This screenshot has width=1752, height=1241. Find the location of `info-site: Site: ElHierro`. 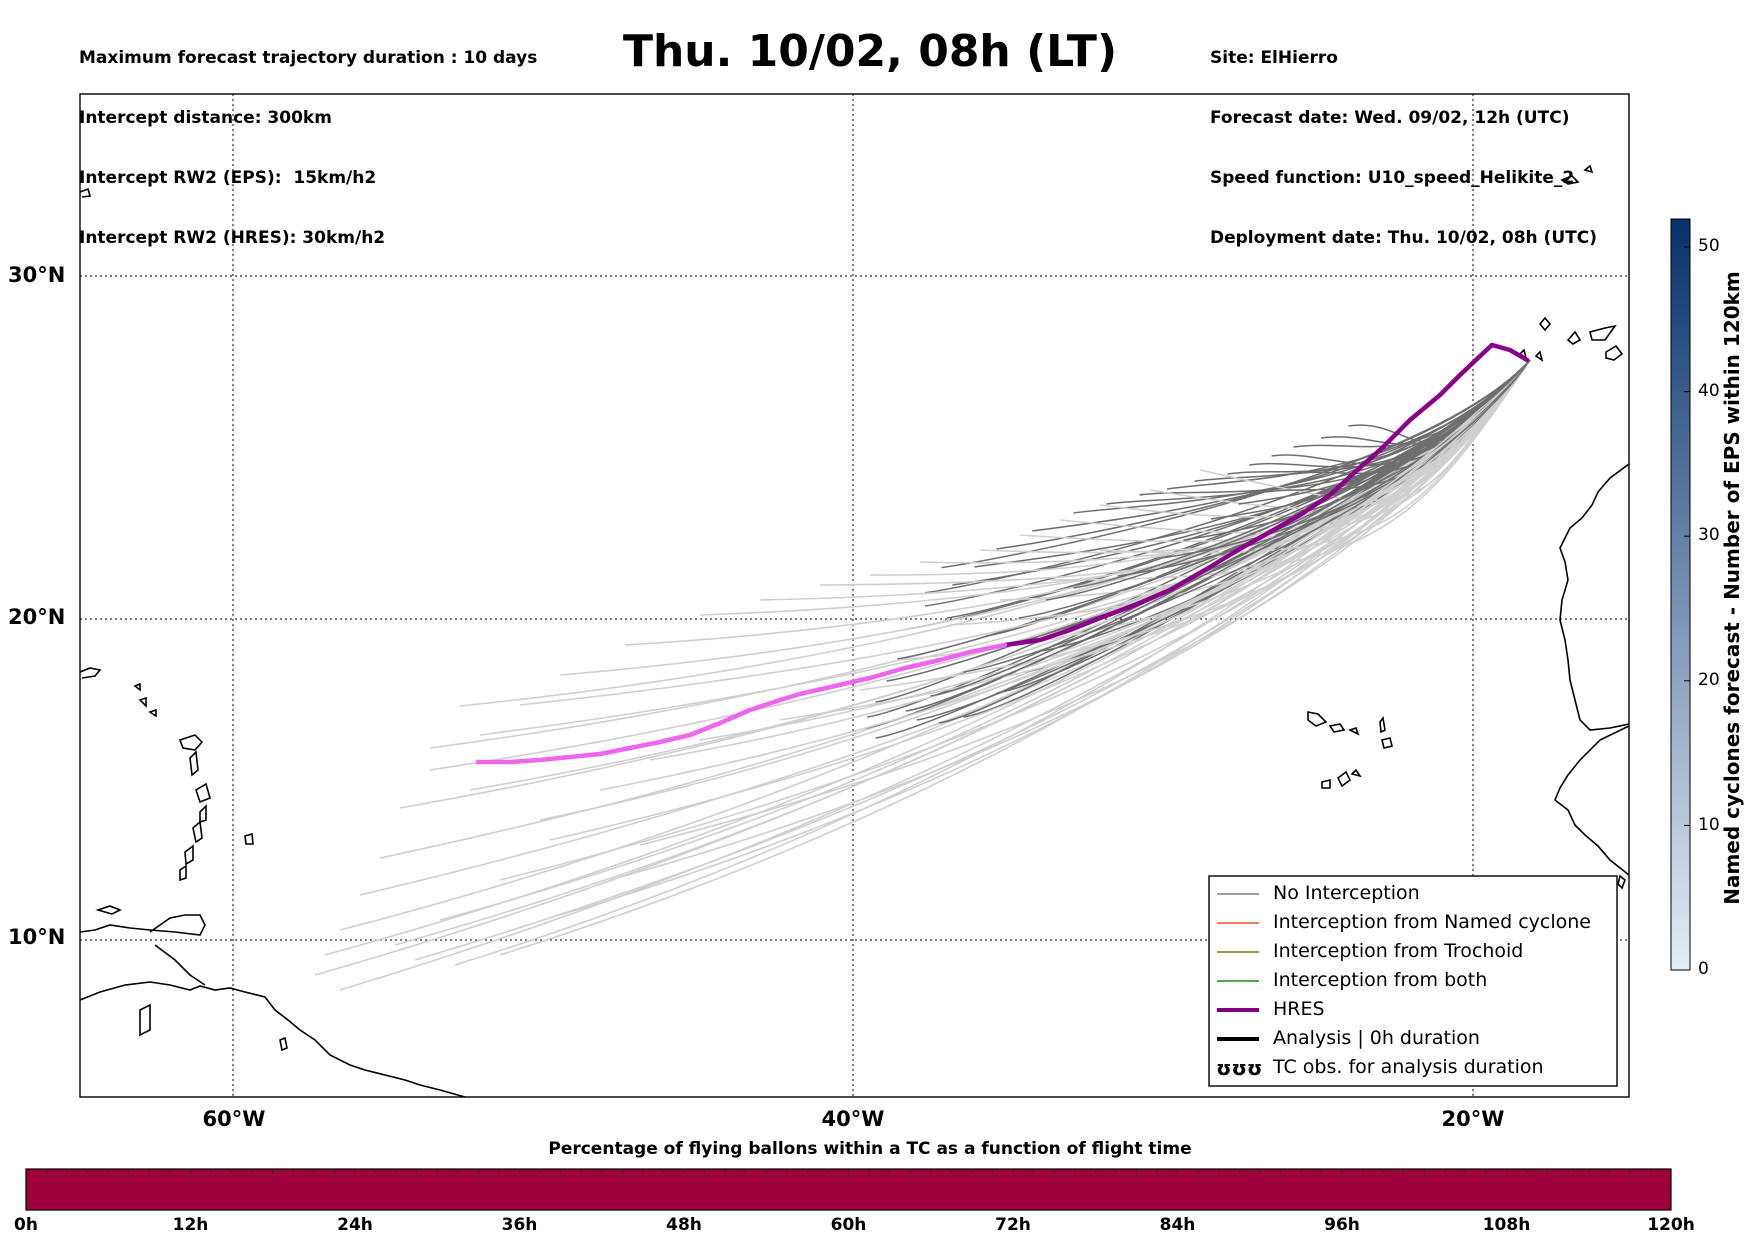

info-site: Site: ElHierro is located at coordinates (1274, 58).